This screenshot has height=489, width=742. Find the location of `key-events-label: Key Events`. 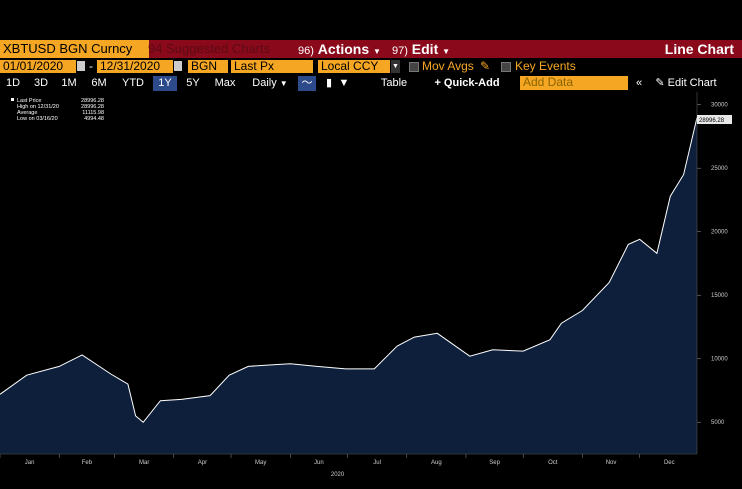

key-events-label: Key Events is located at coordinates (545, 66).